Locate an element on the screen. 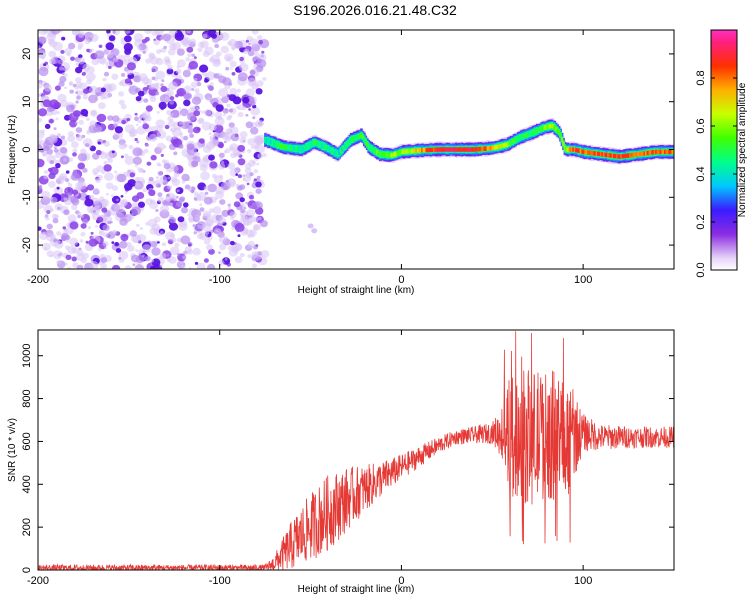 The width and height of the screenshot is (750, 600). signal-ridge is located at coordinates (469, 141).